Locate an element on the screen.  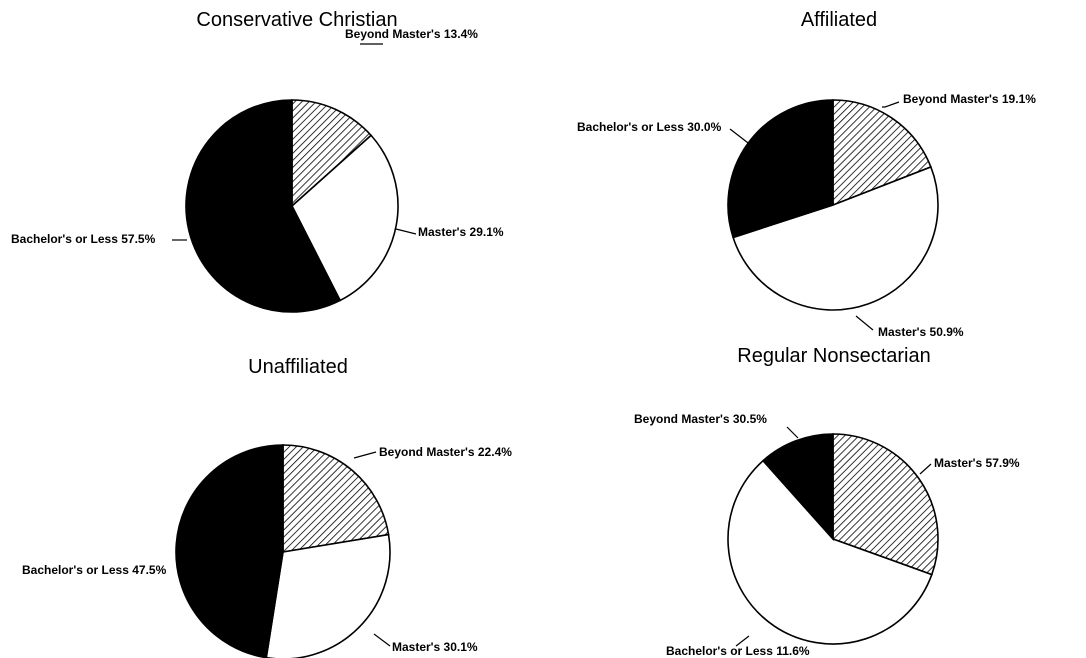
slice-label-beyond-master-s: Beyond Master's 22.4% is located at coordinates (445, 452).